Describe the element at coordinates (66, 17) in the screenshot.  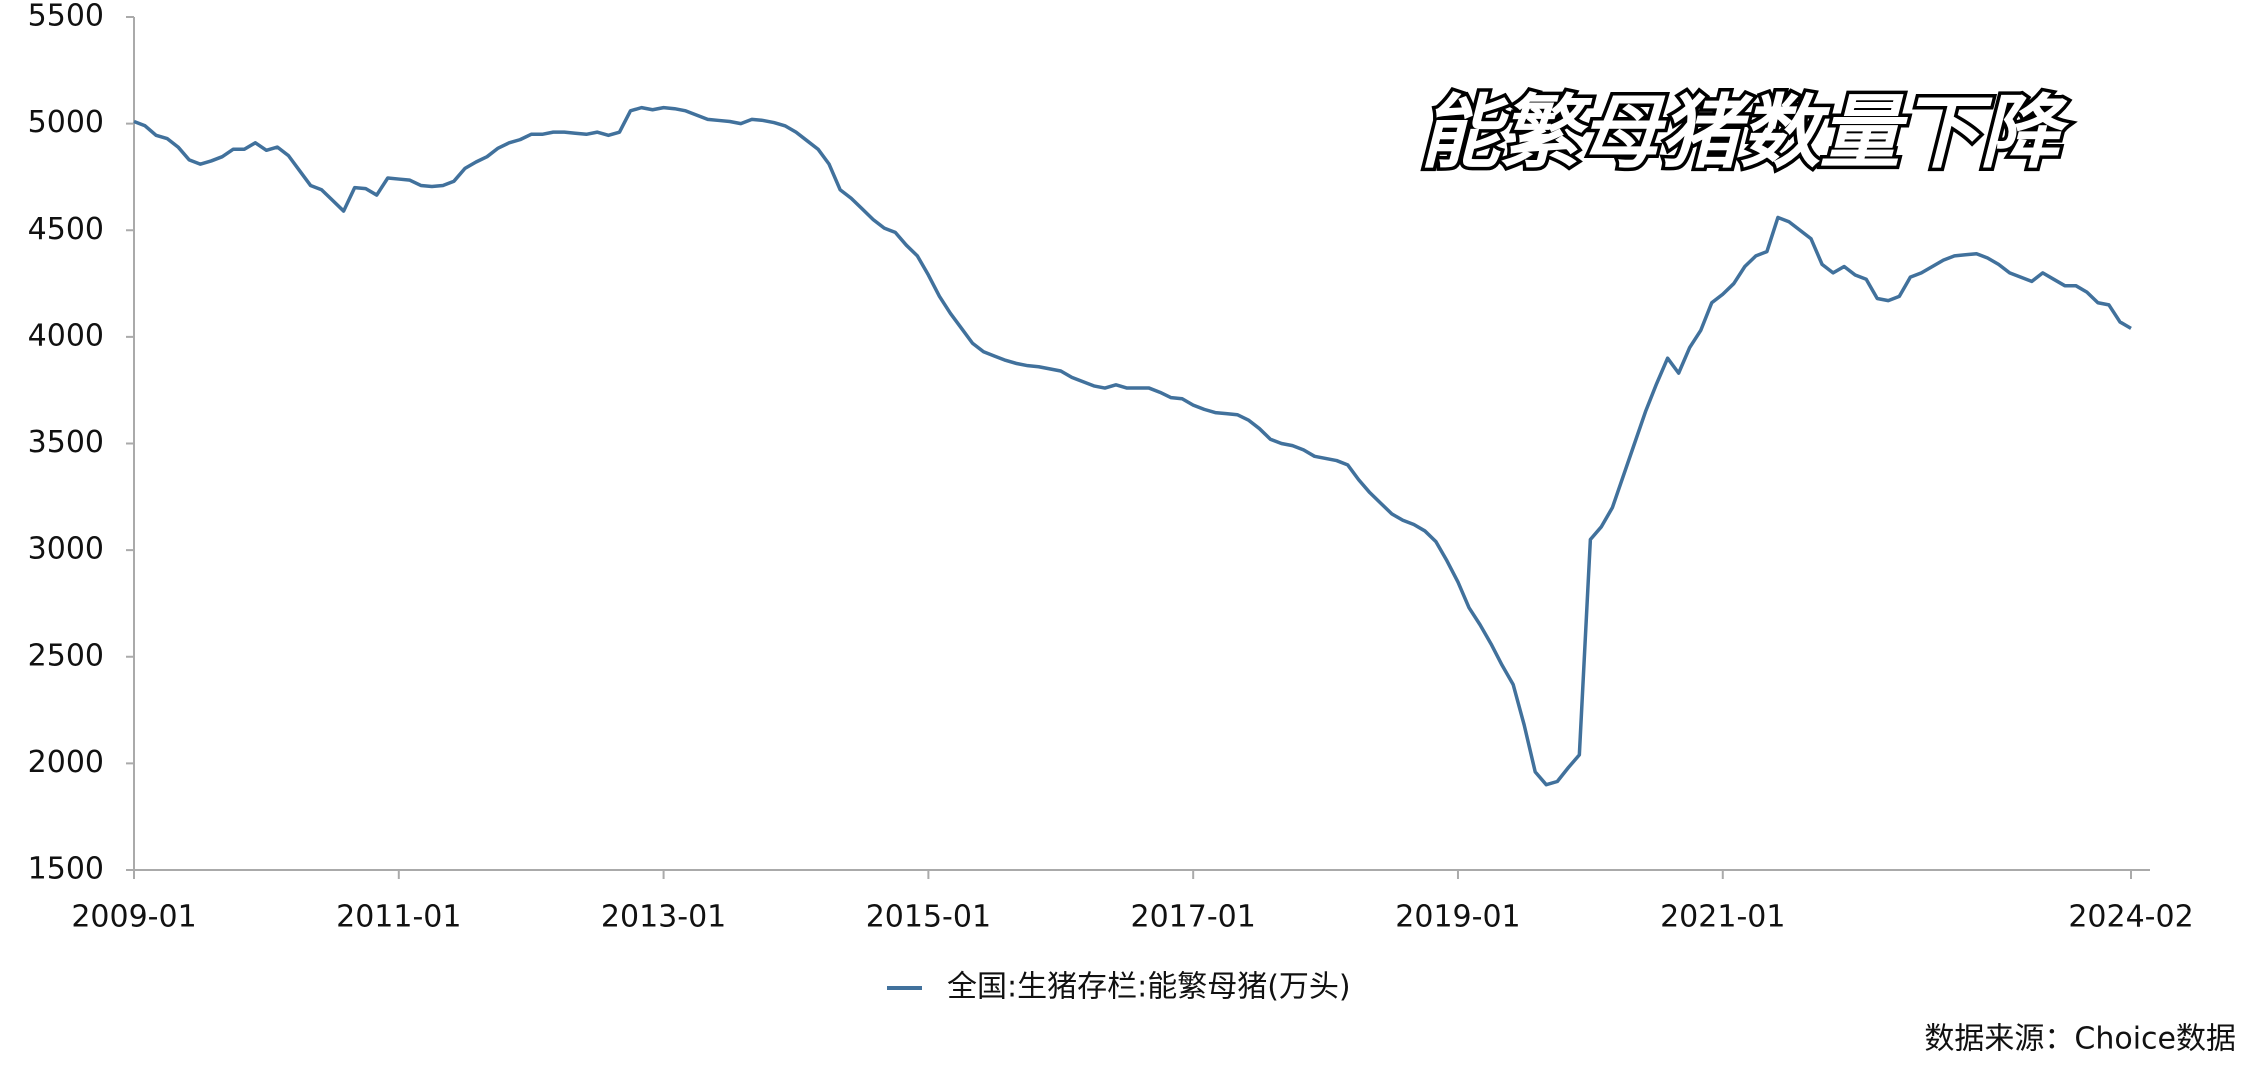
I see `y-tick-label: 5500` at that location.